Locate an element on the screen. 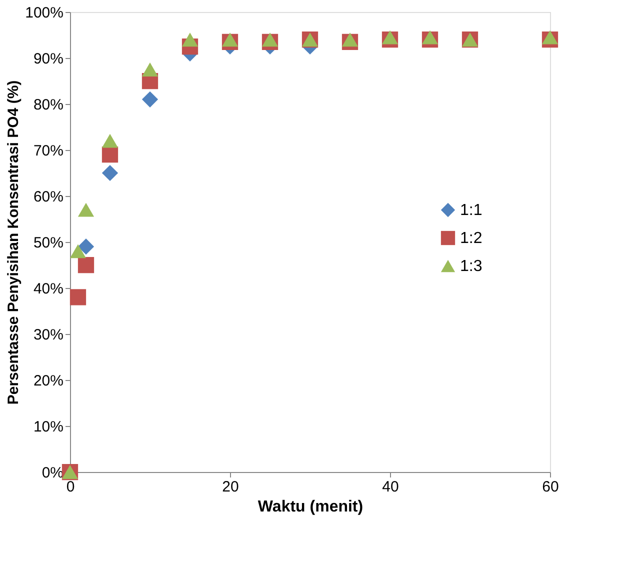 Image resolution: width=619 pixels, height=581 pixels. x-tick-label: 20 is located at coordinates (230, 487).